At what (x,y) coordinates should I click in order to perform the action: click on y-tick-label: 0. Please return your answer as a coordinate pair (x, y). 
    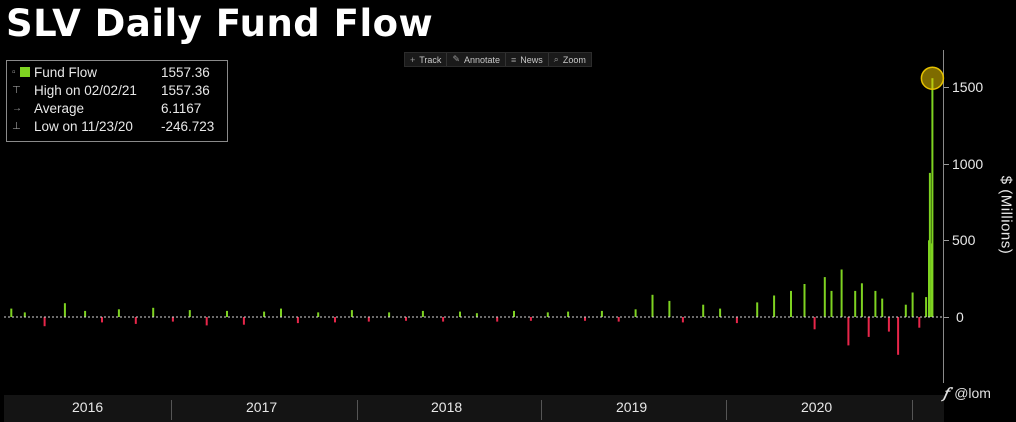
    Looking at the image, I should click on (960, 317).